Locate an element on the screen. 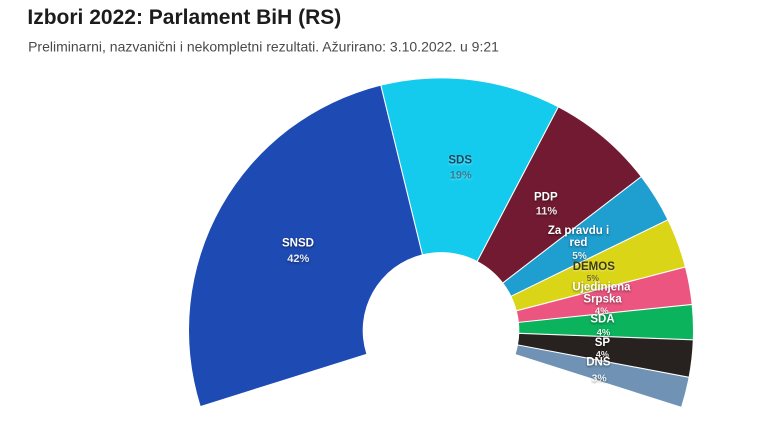  svg-text: 11% is located at coordinates (547, 212).